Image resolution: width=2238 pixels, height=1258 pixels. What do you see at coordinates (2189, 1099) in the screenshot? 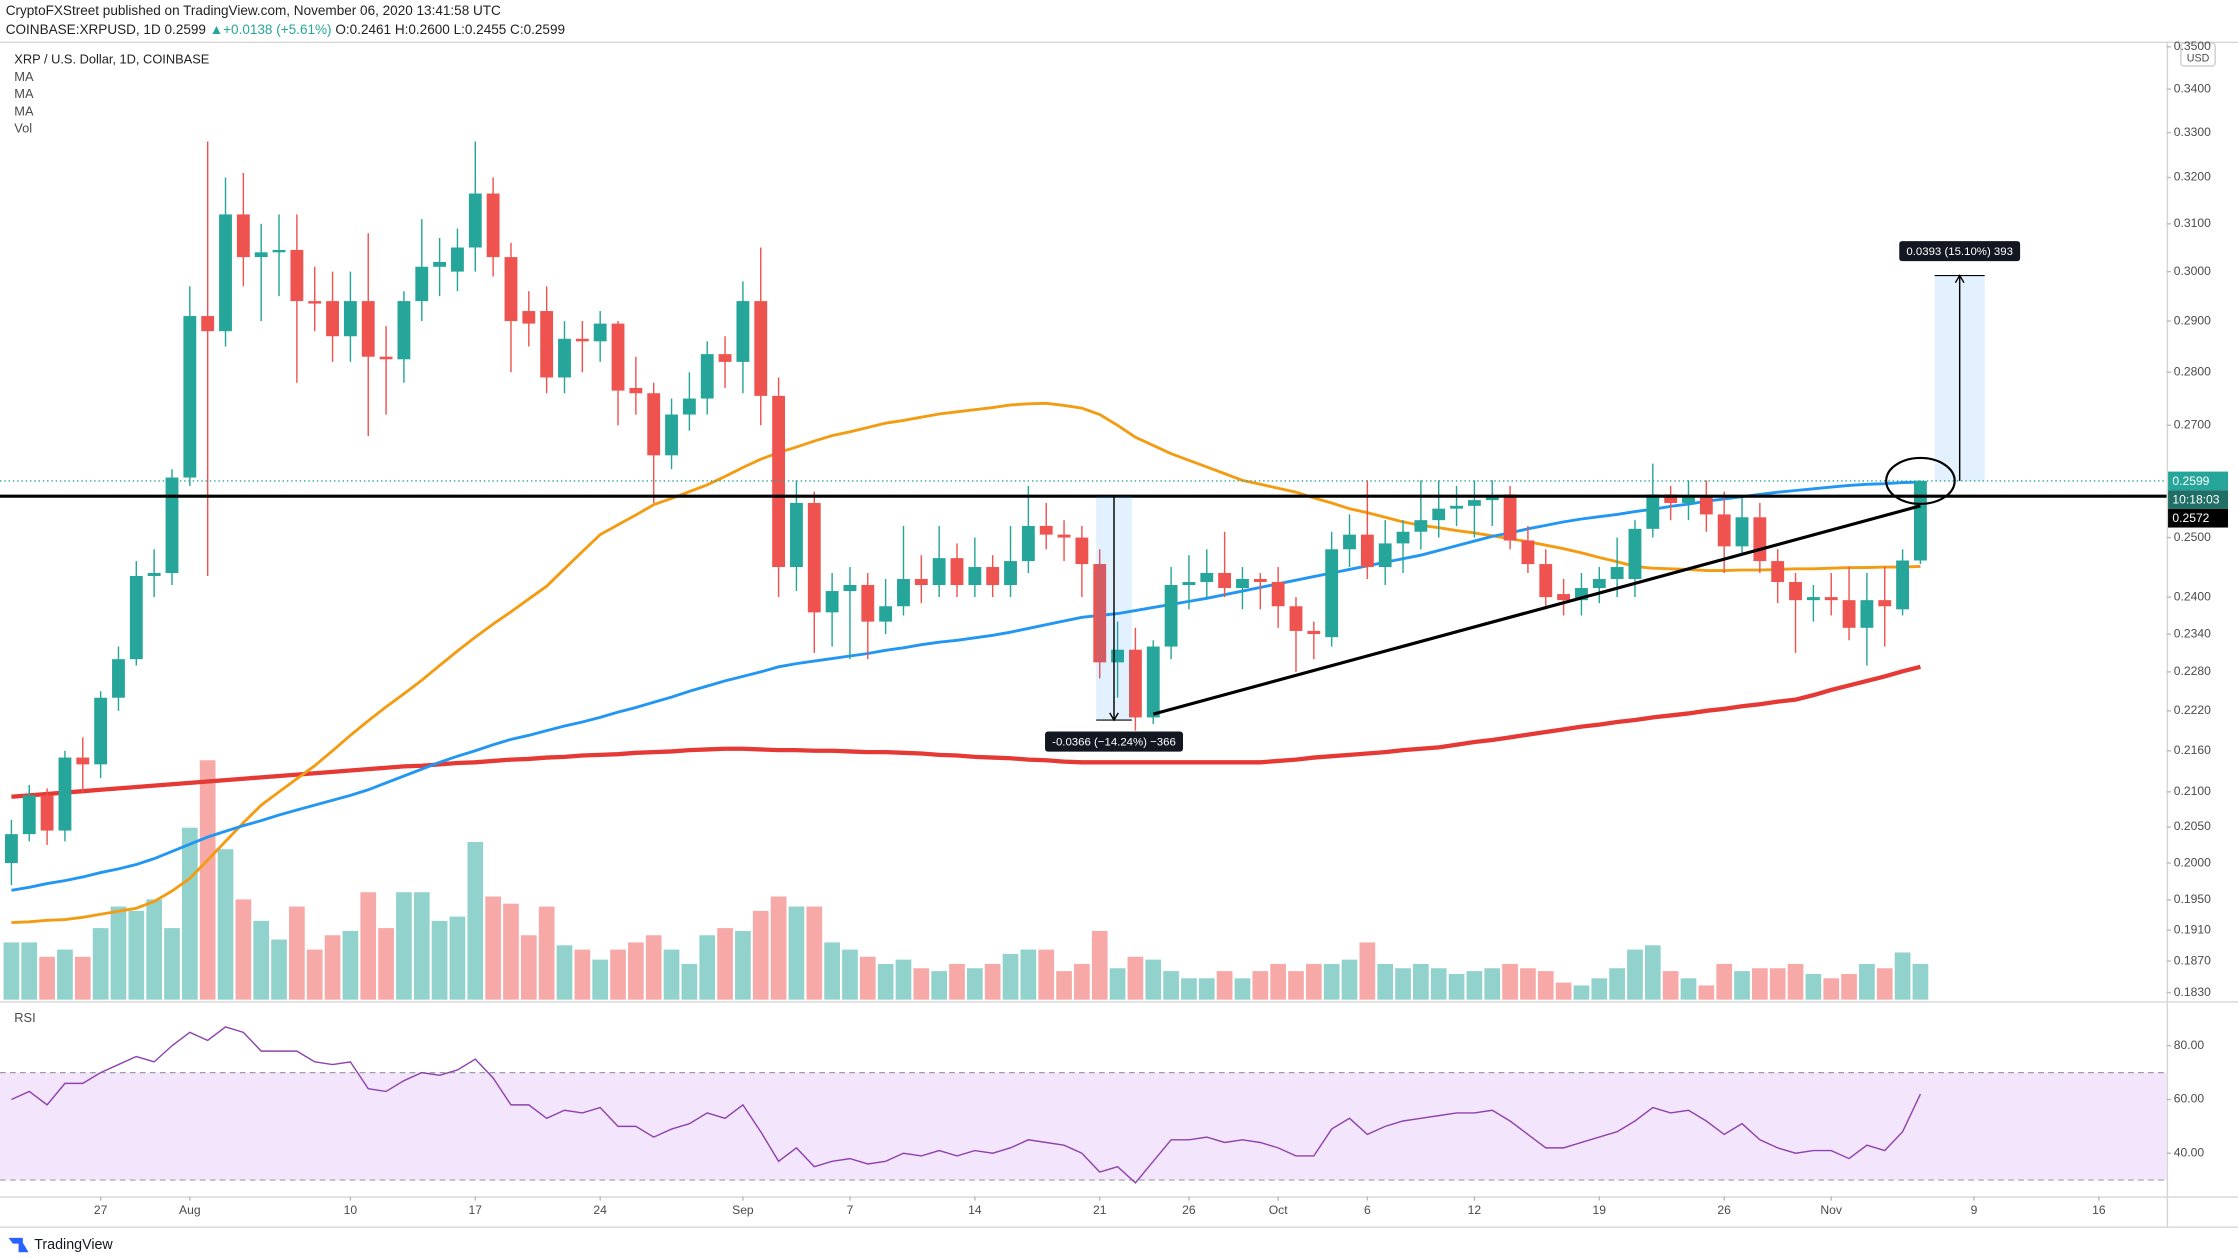
I see `rsi-y-tick-label: 60.00` at bounding box center [2189, 1099].